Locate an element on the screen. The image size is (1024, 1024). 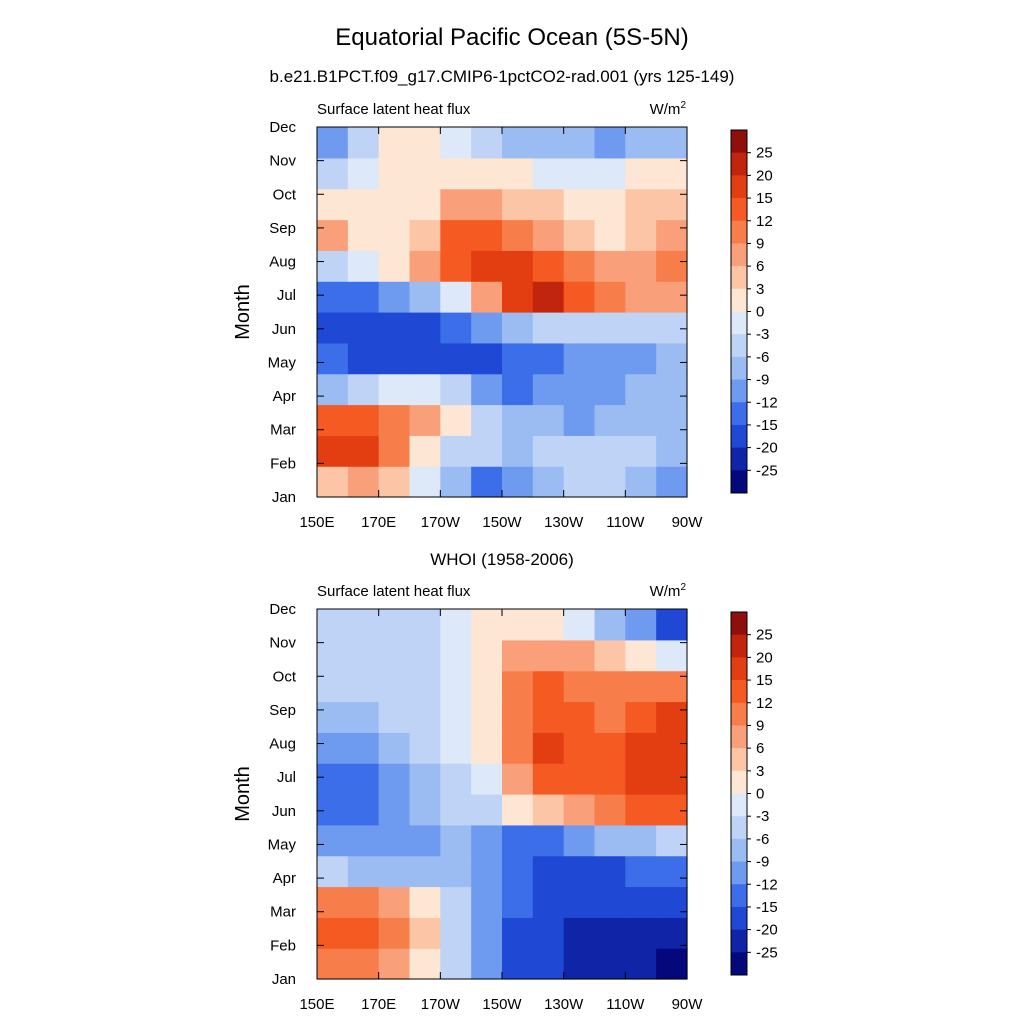
colorbar-label: 12 is located at coordinates (764, 703).